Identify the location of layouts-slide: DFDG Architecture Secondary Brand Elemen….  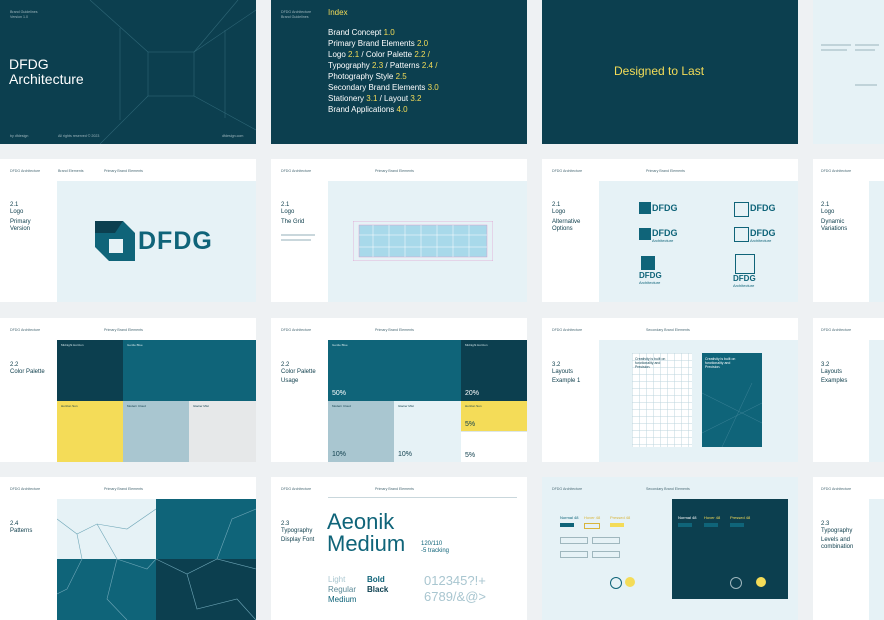
(670, 390).